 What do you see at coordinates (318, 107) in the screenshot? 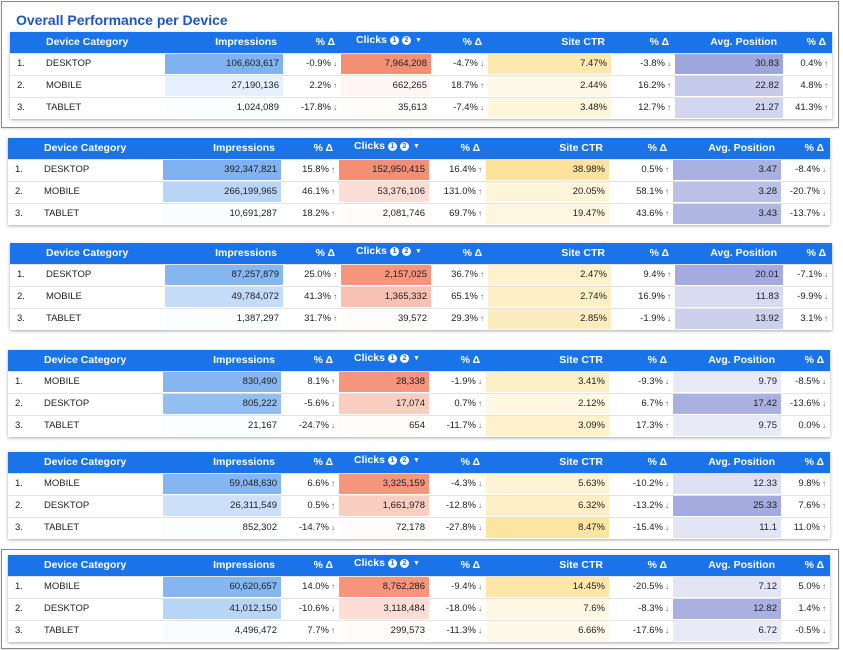
I see `impressions-delta: -17.8% ↓` at bounding box center [318, 107].